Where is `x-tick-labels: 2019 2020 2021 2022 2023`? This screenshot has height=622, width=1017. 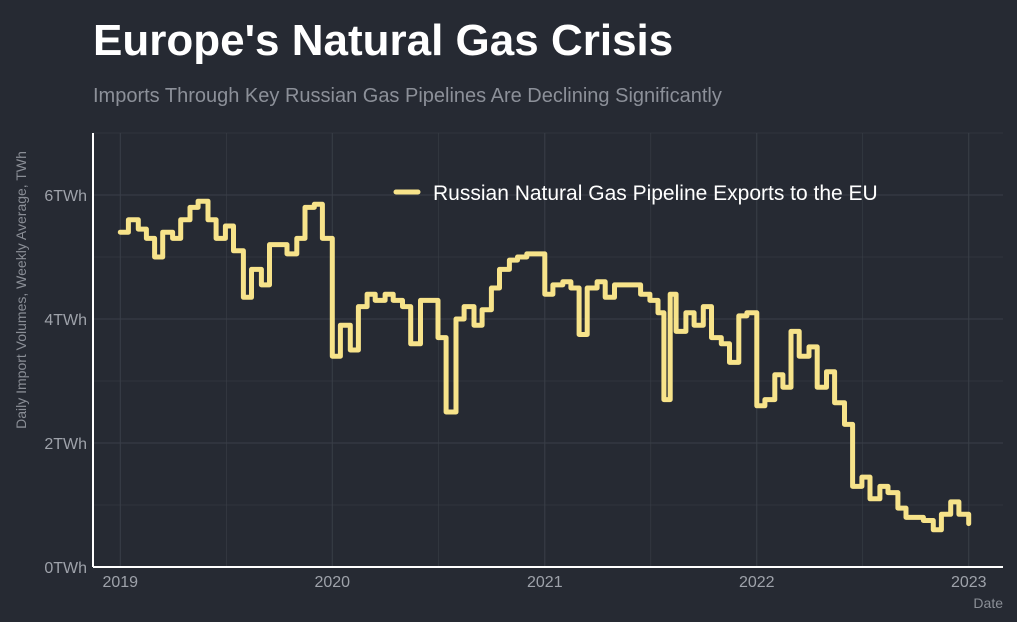 x-tick-labels: 2019 2020 2021 2022 2023 is located at coordinates (544, 582).